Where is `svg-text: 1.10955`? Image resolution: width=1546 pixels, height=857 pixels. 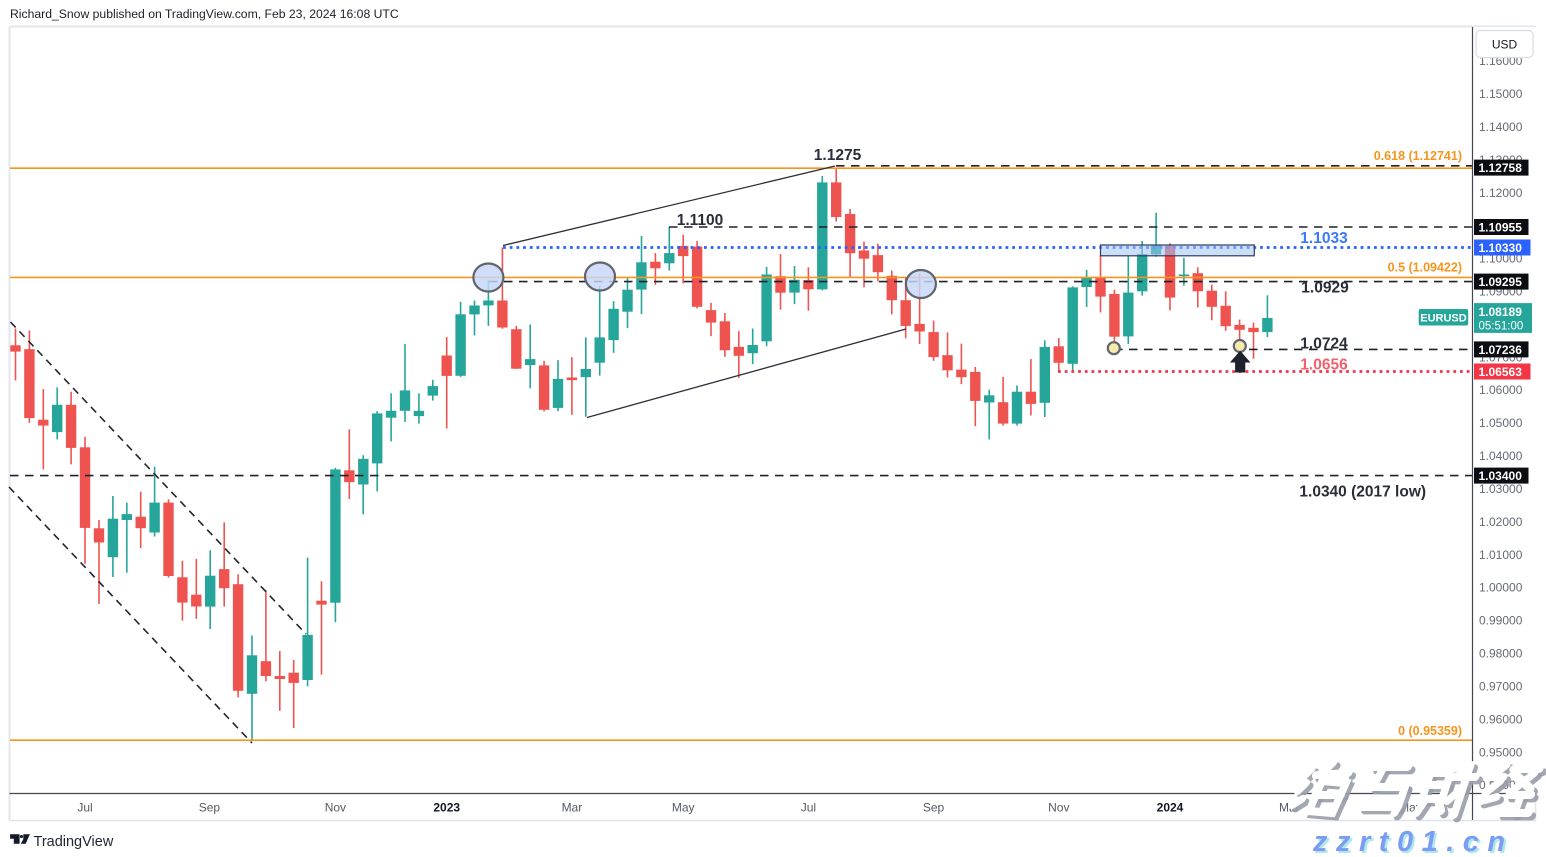
svg-text: 1.10955 is located at coordinates (1501, 228).